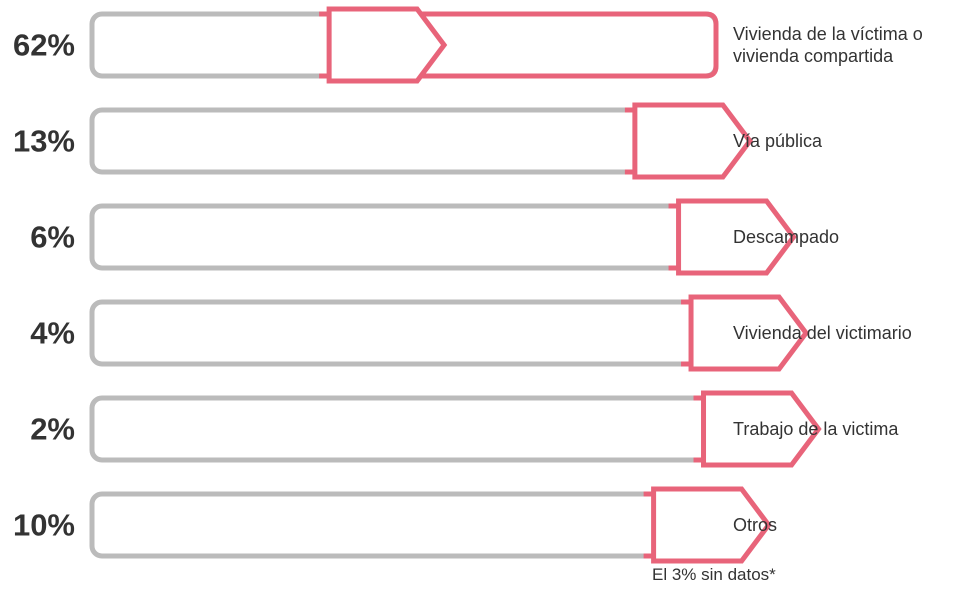  What do you see at coordinates (44, 45) in the screenshot?
I see `value-label: 62%` at bounding box center [44, 45].